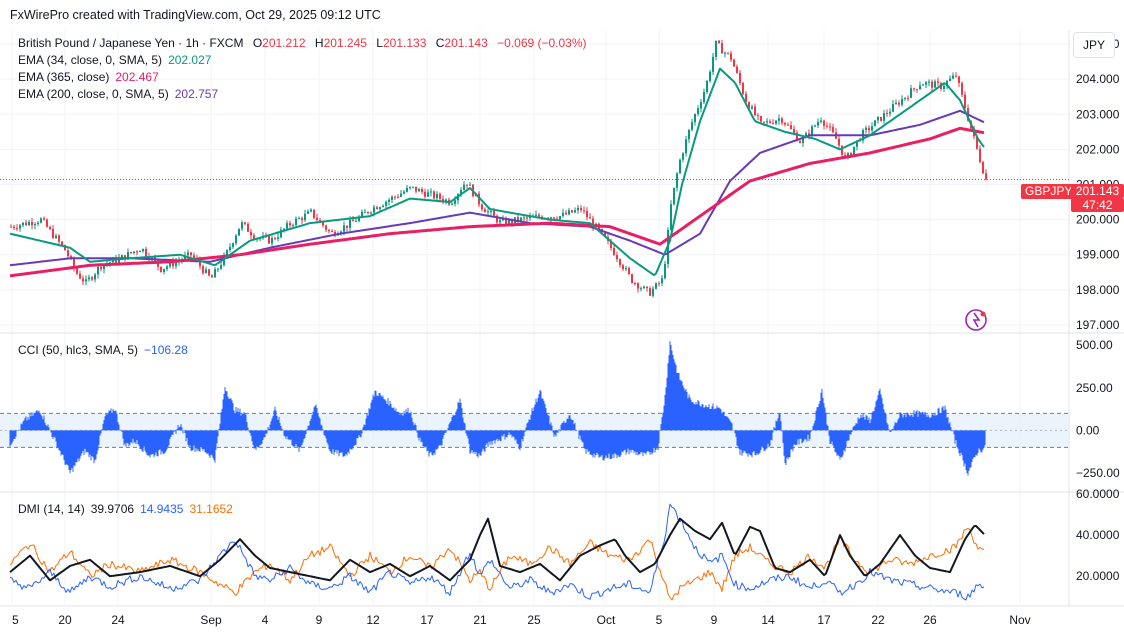  What do you see at coordinates (319, 43) in the screenshot?
I see `high-label: H` at bounding box center [319, 43].